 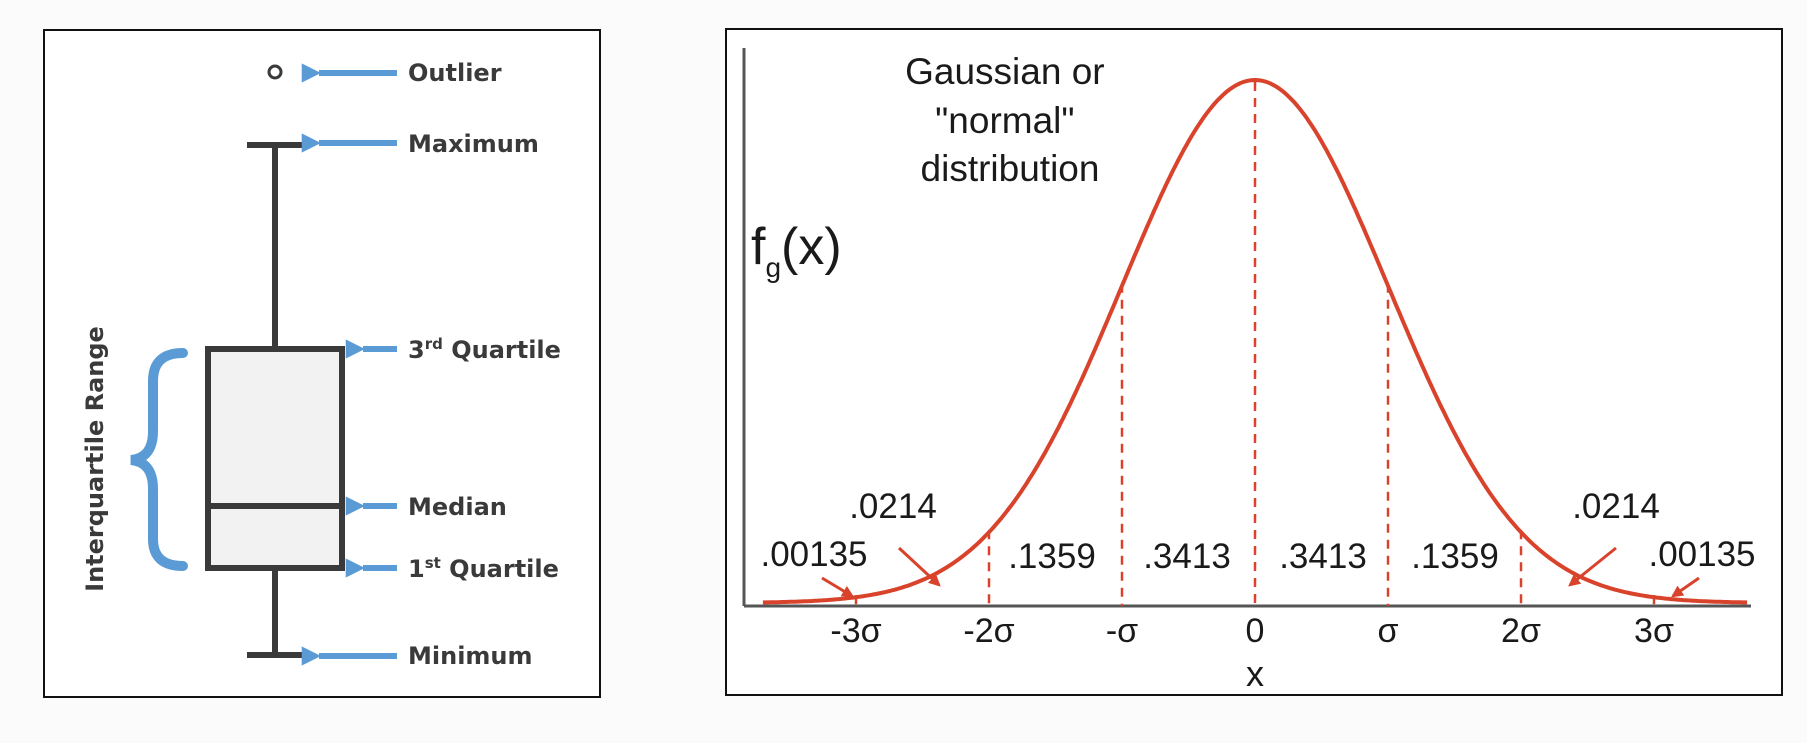 I want to click on iqr-box, so click(x=275, y=458).